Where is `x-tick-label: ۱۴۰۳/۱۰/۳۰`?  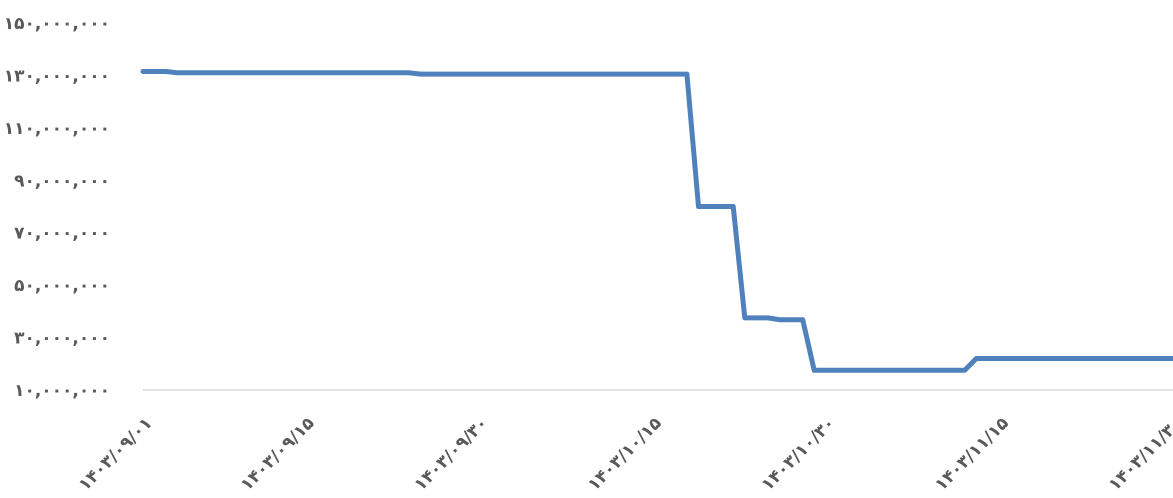 x-tick-label: ۱۴۰۳/۱۰/۳۰ is located at coordinates (799, 454).